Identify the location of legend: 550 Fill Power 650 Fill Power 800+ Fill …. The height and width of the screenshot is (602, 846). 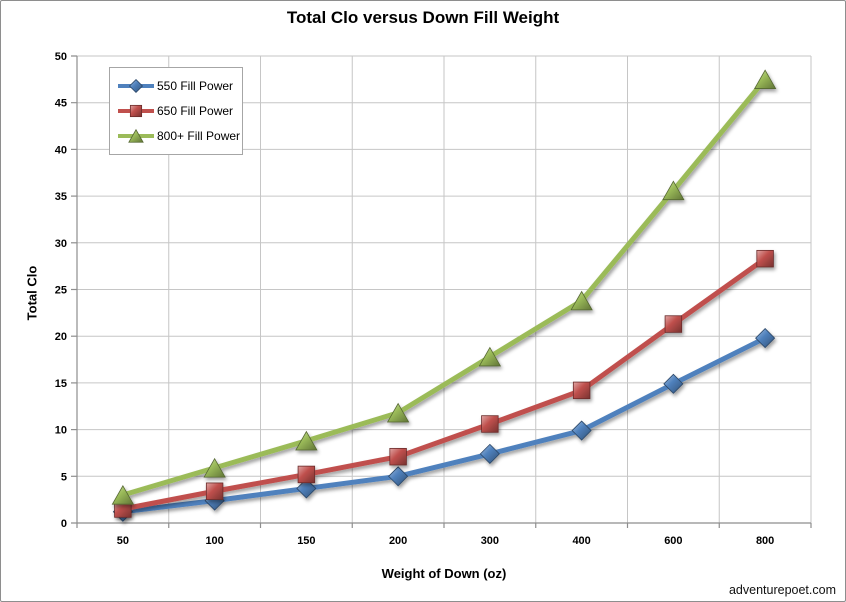
(176, 111).